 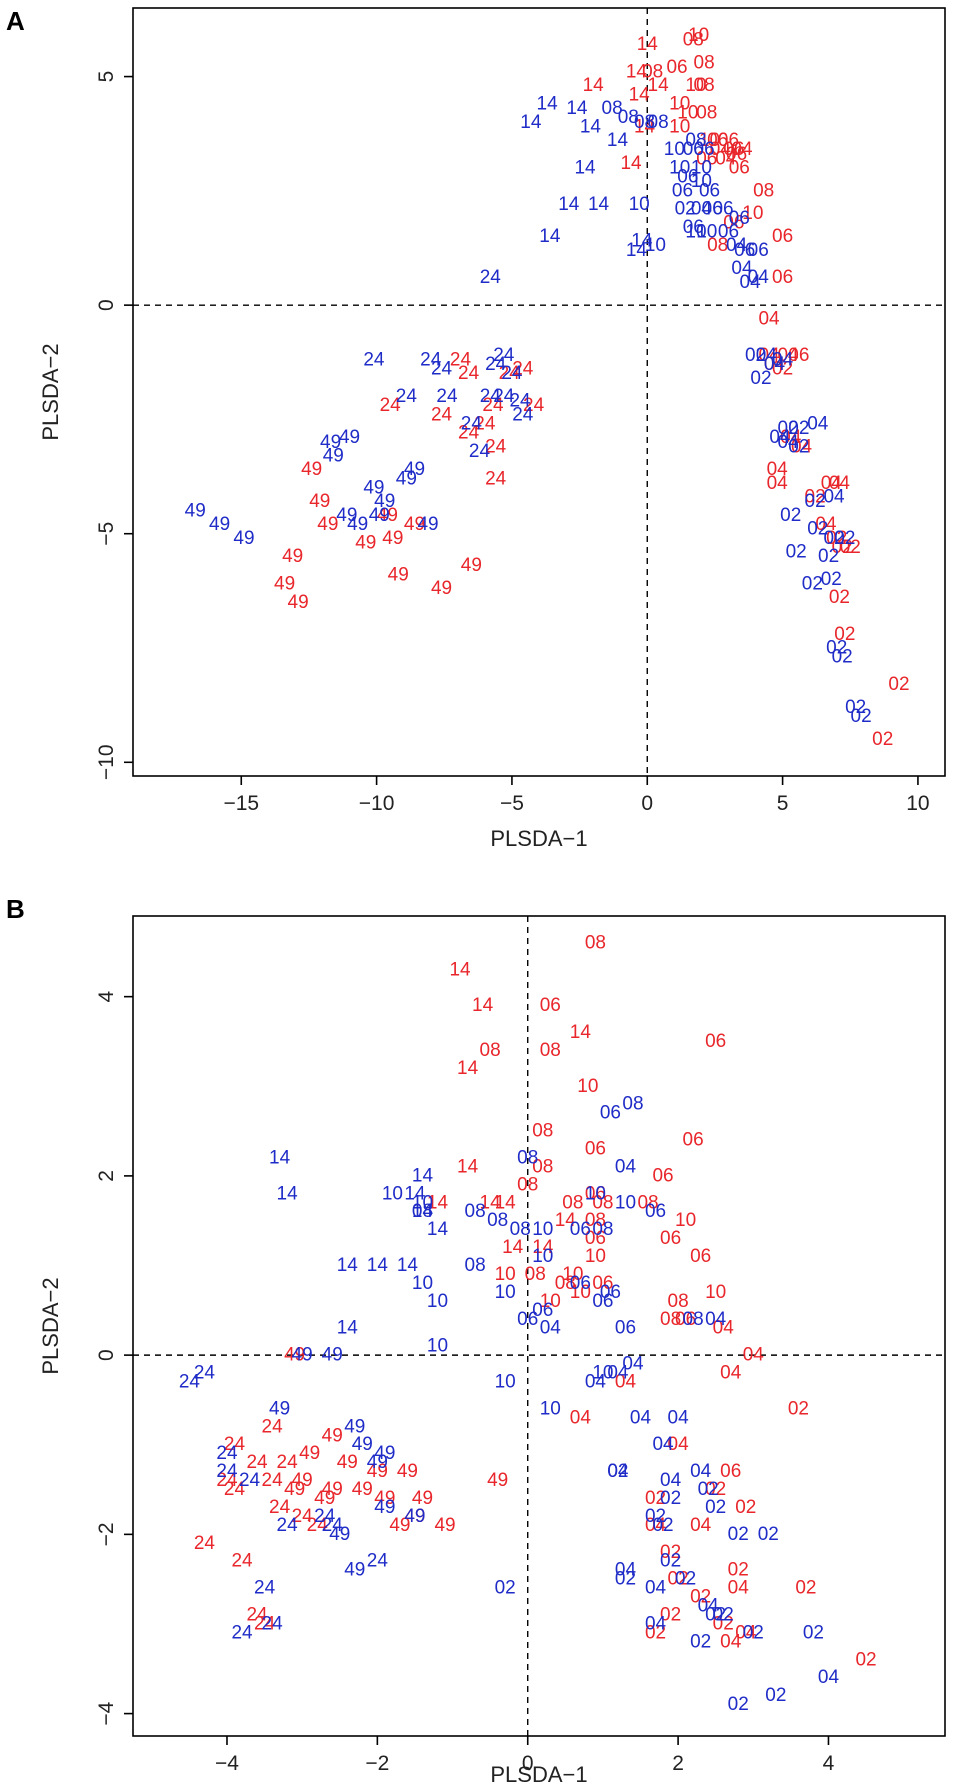 What do you see at coordinates (50, 1325) in the screenshot?
I see `y-axis-label: PLSDA−2` at bounding box center [50, 1325].